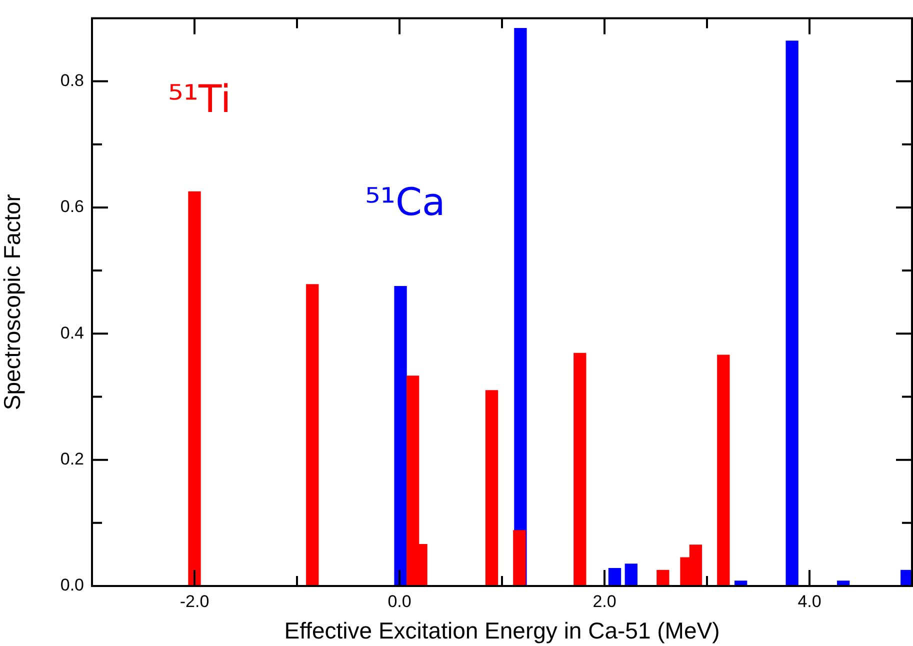 The height and width of the screenshot is (646, 913). I want to click on x-tick-label: 4.0, so click(810, 601).